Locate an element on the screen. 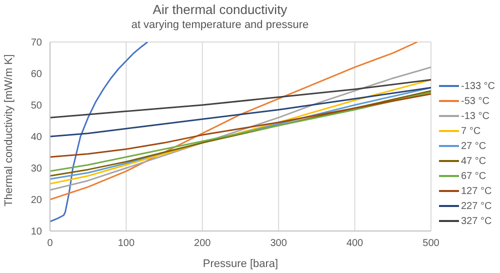 Image resolution: width=500 pixels, height=273 pixels. legend-label: 67 °C is located at coordinates (473, 176).